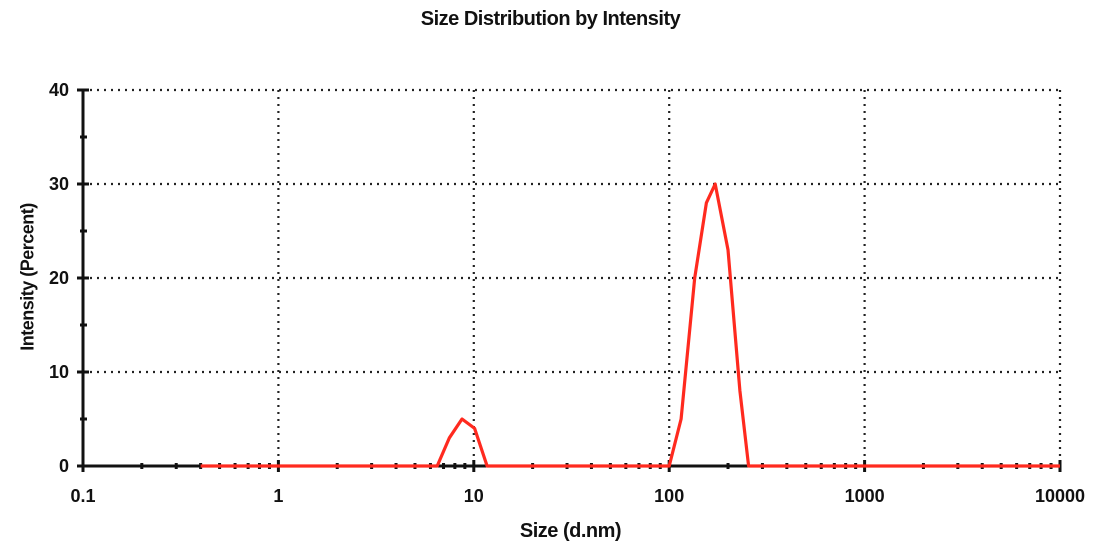  Describe the element at coordinates (865, 496) in the screenshot. I see `x-tick-label: 1000` at that location.